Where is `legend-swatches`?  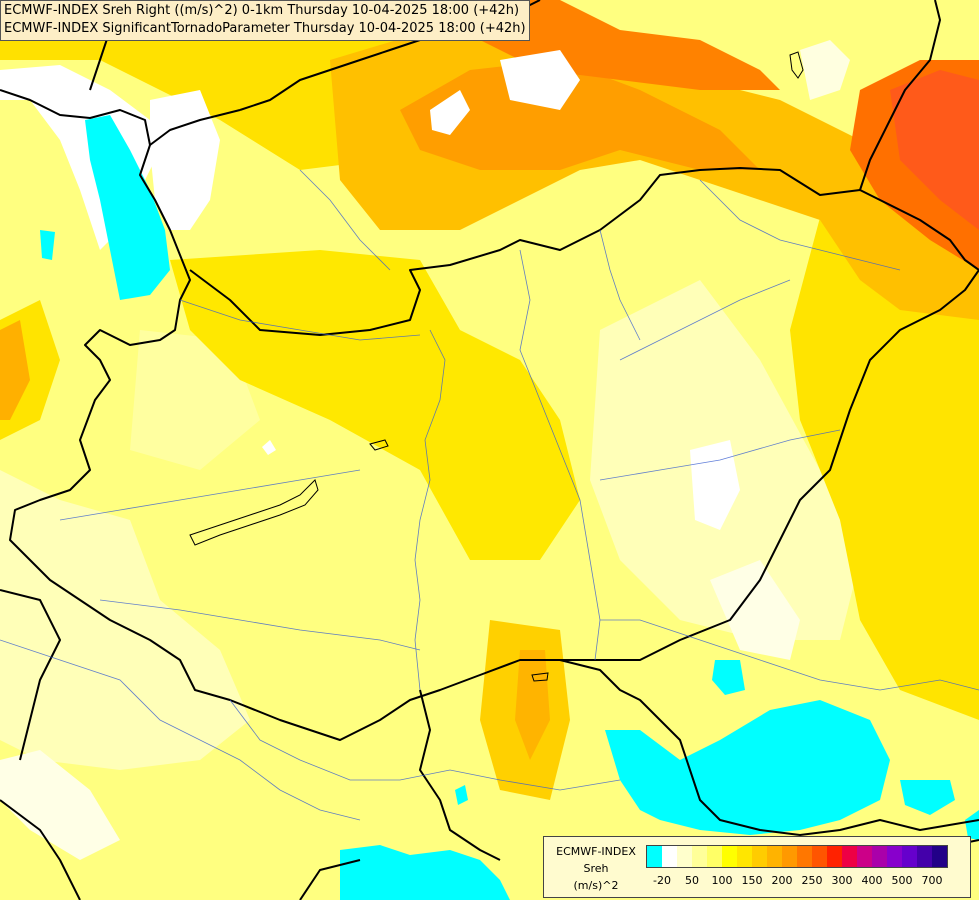 legend-swatches is located at coordinates (797, 856).